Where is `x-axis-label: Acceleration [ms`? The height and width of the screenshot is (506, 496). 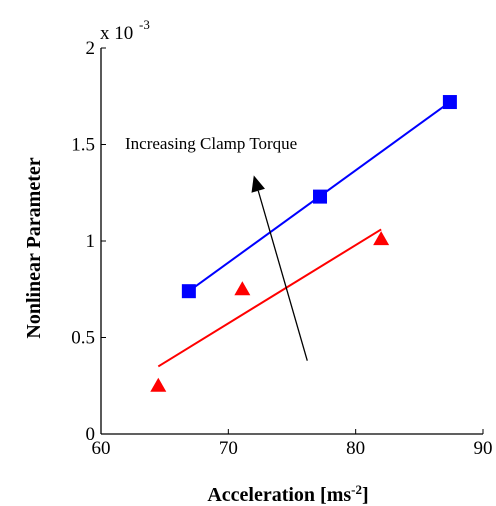
x-axis-label: Acceleration [ms is located at coordinates (279, 495).